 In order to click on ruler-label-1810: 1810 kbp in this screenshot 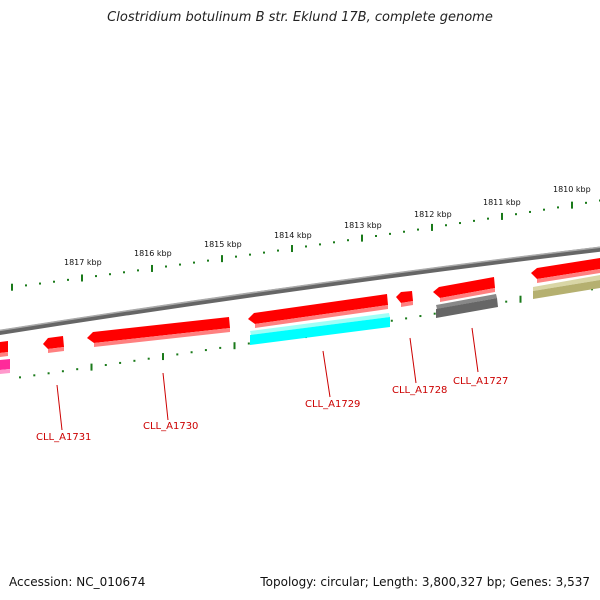, I will do `click(572, 189)`.